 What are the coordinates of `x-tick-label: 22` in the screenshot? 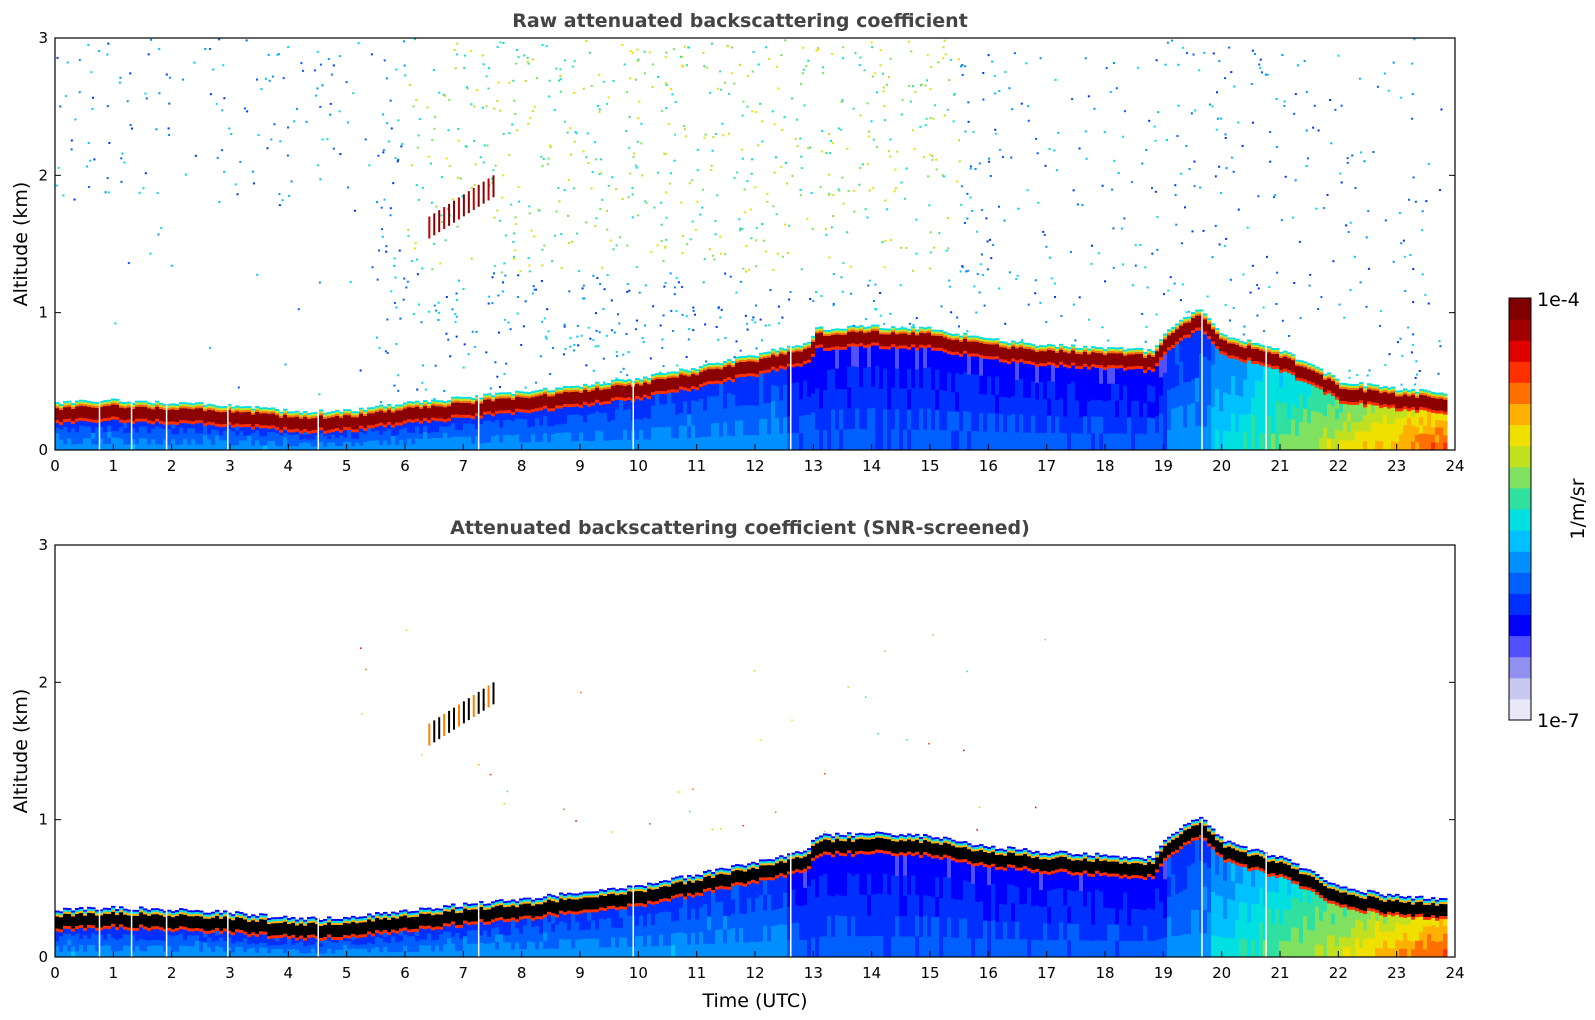 It's located at (1338, 466).